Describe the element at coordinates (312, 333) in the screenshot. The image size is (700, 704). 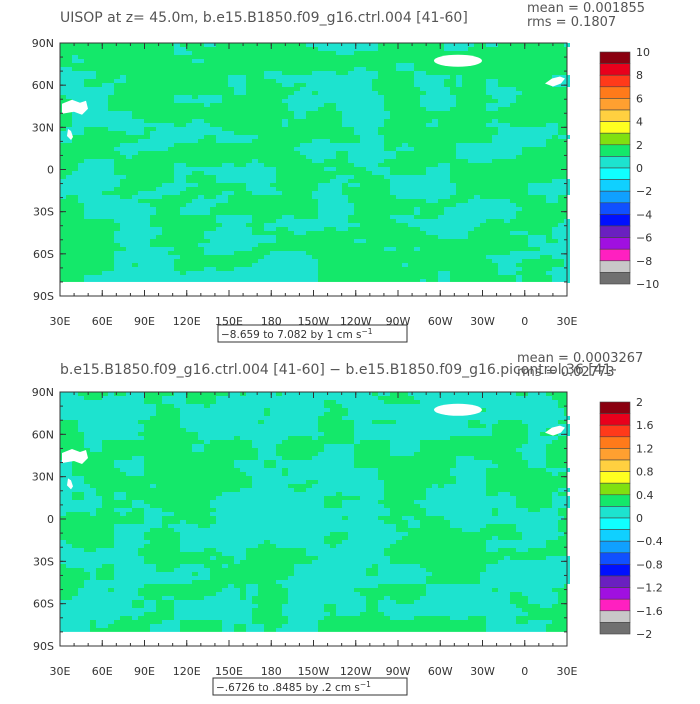
I see `contour-info-box: −8.659 to 7.082 by 1 cm s−1` at that location.